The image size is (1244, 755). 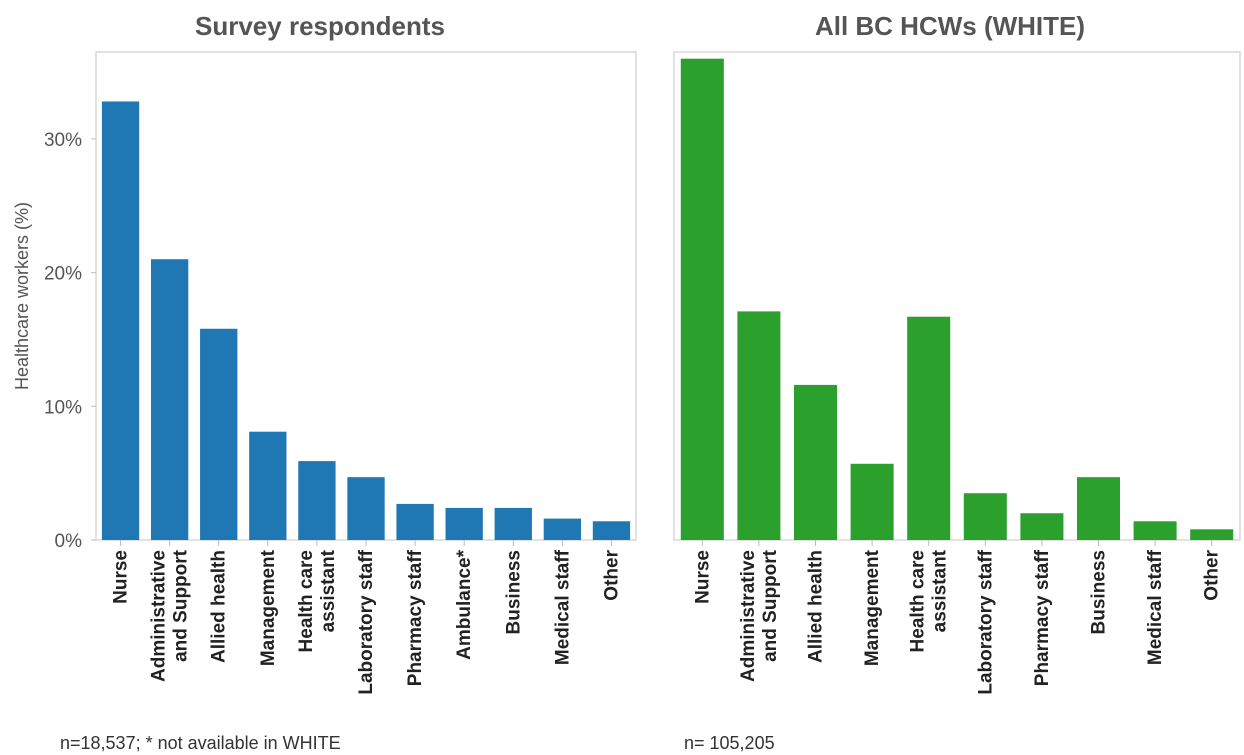 What do you see at coordinates (63, 407) in the screenshot?
I see `y-tick-label: 10%` at bounding box center [63, 407].